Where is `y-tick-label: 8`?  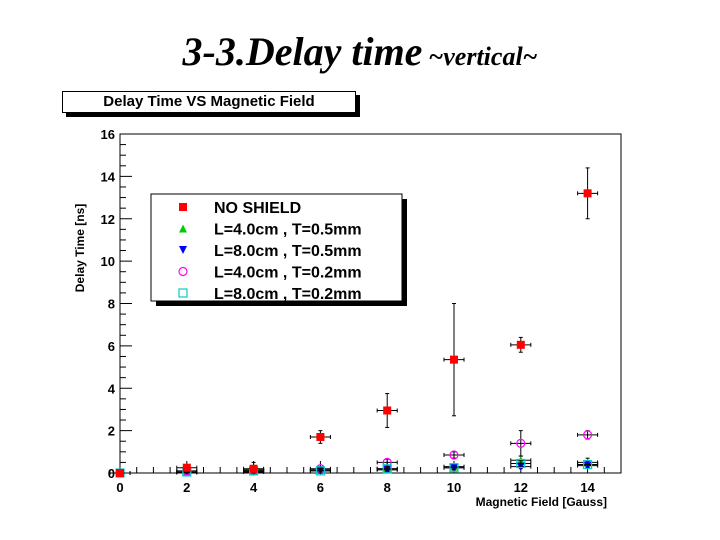 y-tick-label: 8 is located at coordinates (111, 304).